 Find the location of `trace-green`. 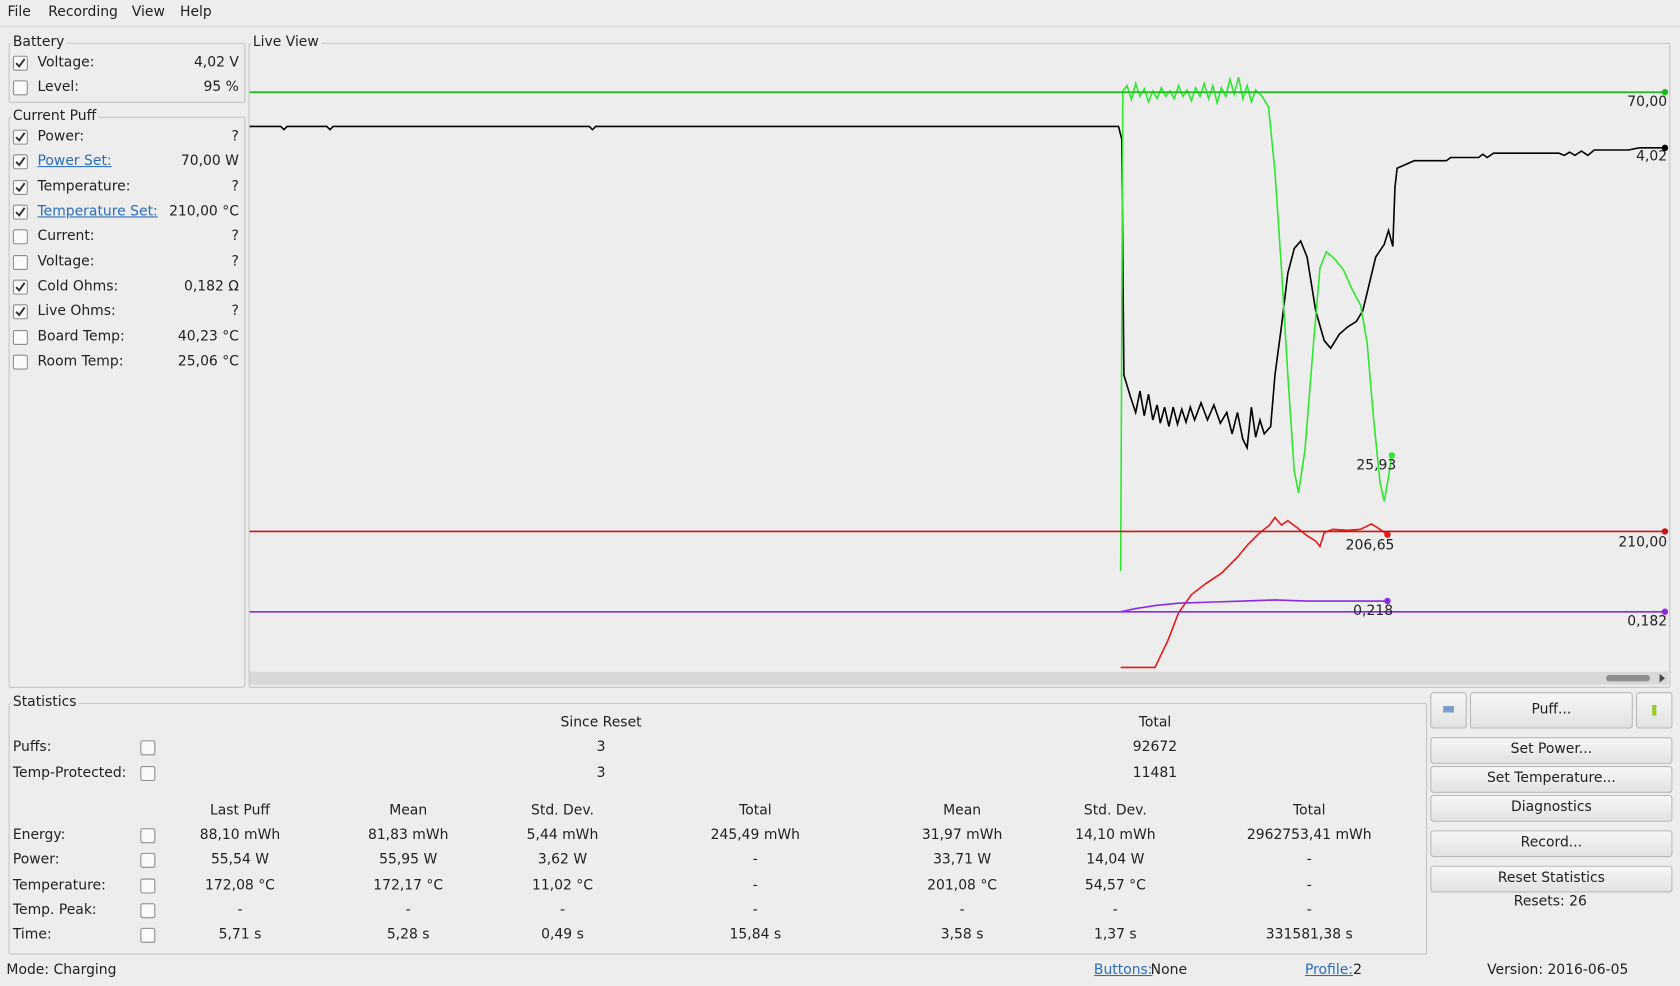

trace-green is located at coordinates (1256, 324).